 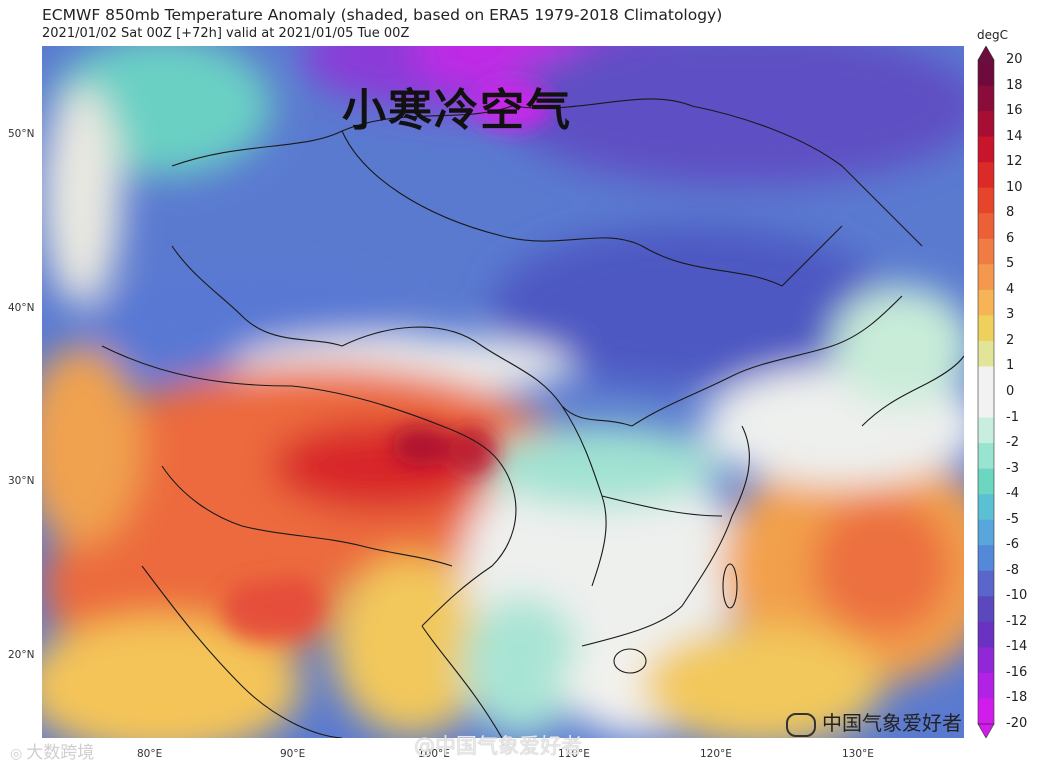 I want to click on lon-label-80: 80°E, so click(x=150, y=754).